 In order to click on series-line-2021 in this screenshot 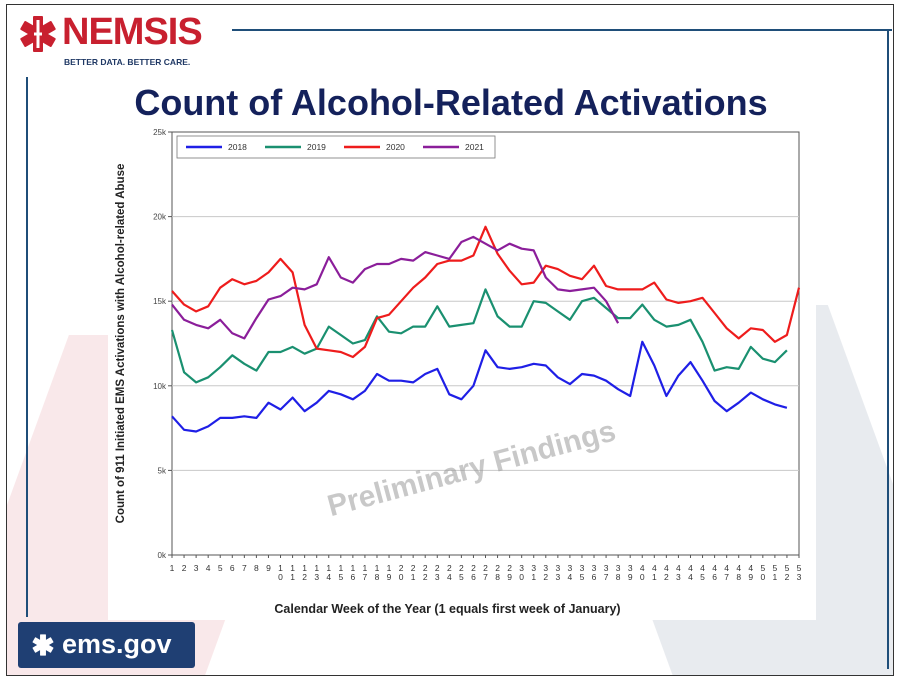, I will do `click(395, 287)`.